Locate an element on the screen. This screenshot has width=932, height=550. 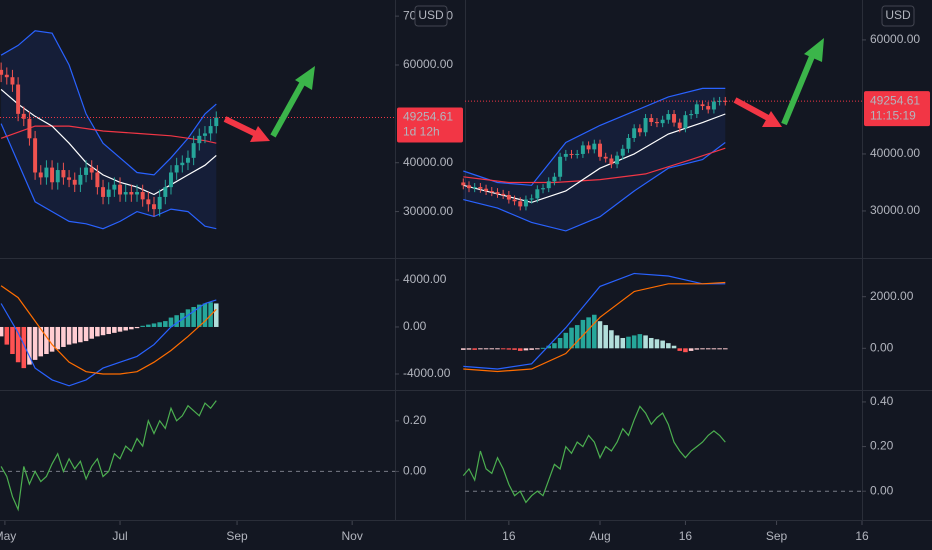
x-tick-label: May is located at coordinates (8, 536).